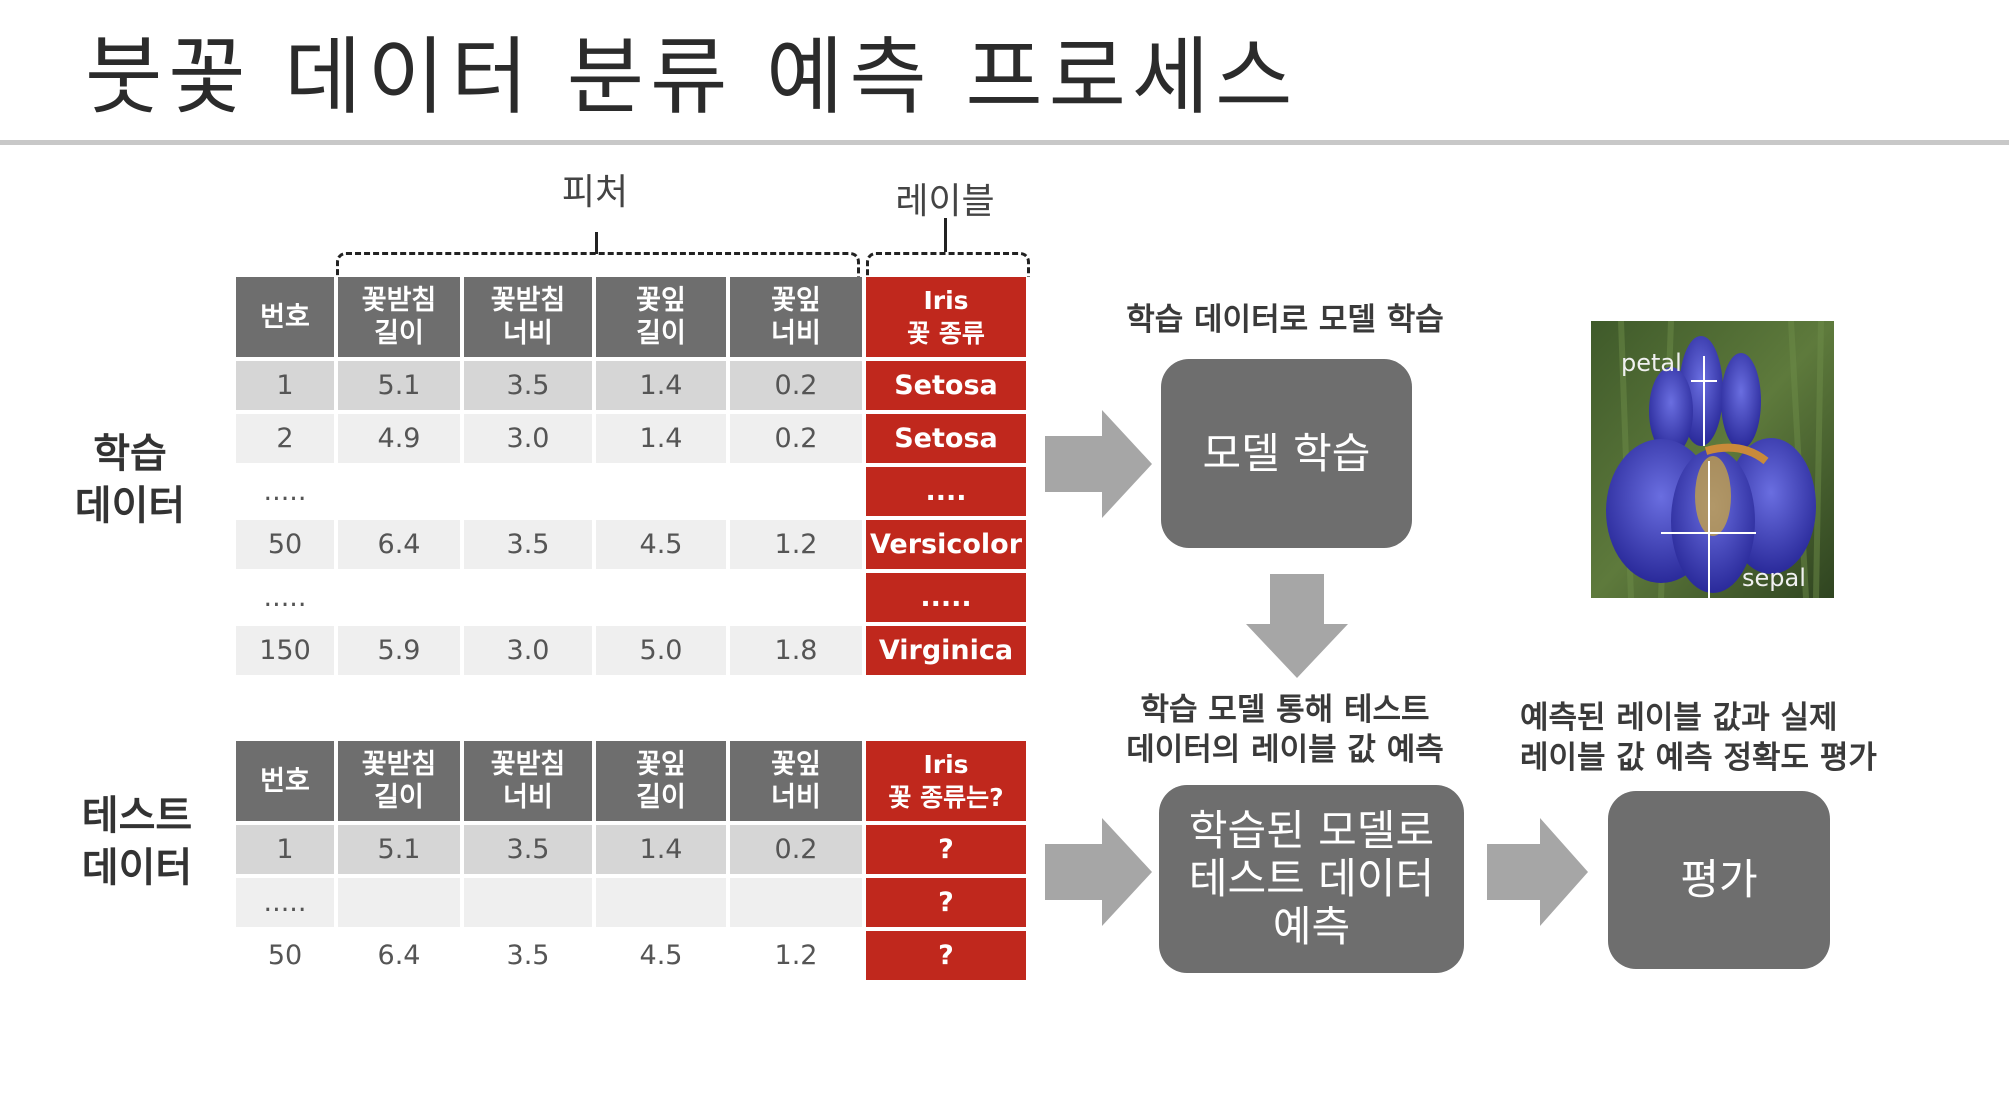 The height and width of the screenshot is (1099, 2009). What do you see at coordinates (598, 266) in the screenshot?
I see `feature-bracket` at bounding box center [598, 266].